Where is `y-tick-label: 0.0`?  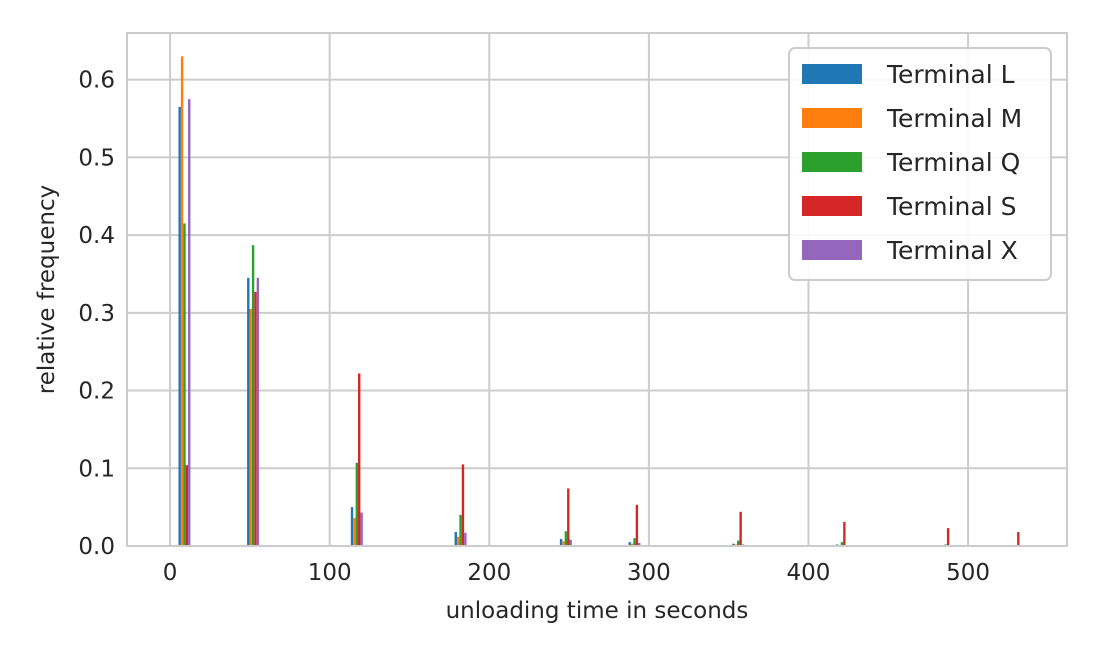
y-tick-label: 0.0 is located at coordinates (96, 547).